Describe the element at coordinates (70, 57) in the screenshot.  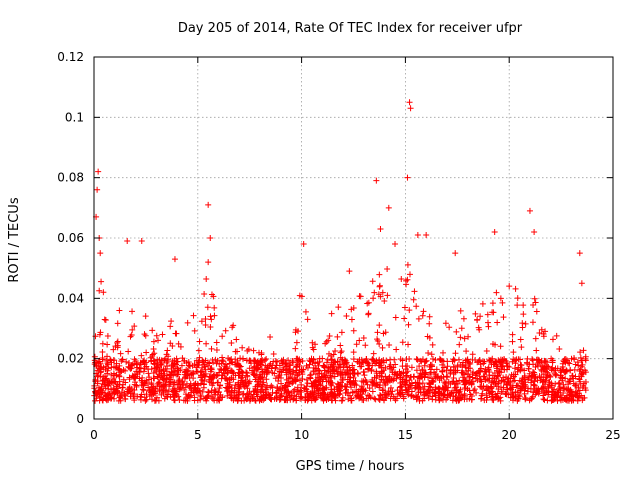
I see `y-tick-label: 0.12` at that location.